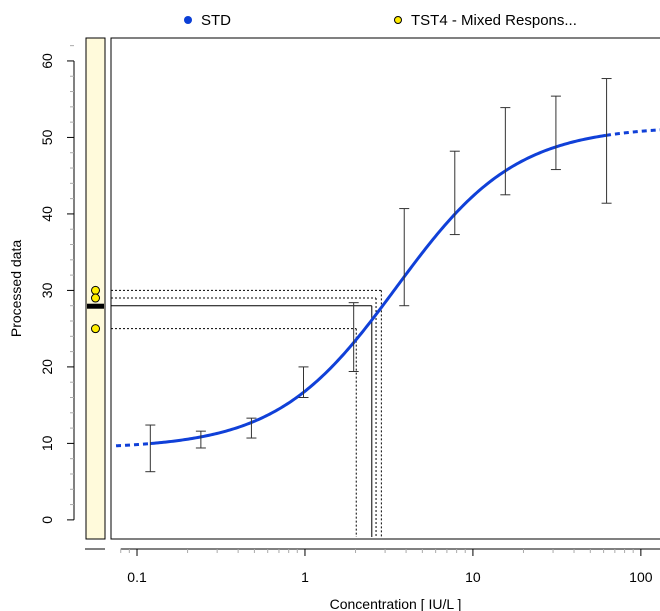 The width and height of the screenshot is (660, 611). Describe the element at coordinates (16, 288) in the screenshot. I see `y-axis-label: Processed data` at that location.